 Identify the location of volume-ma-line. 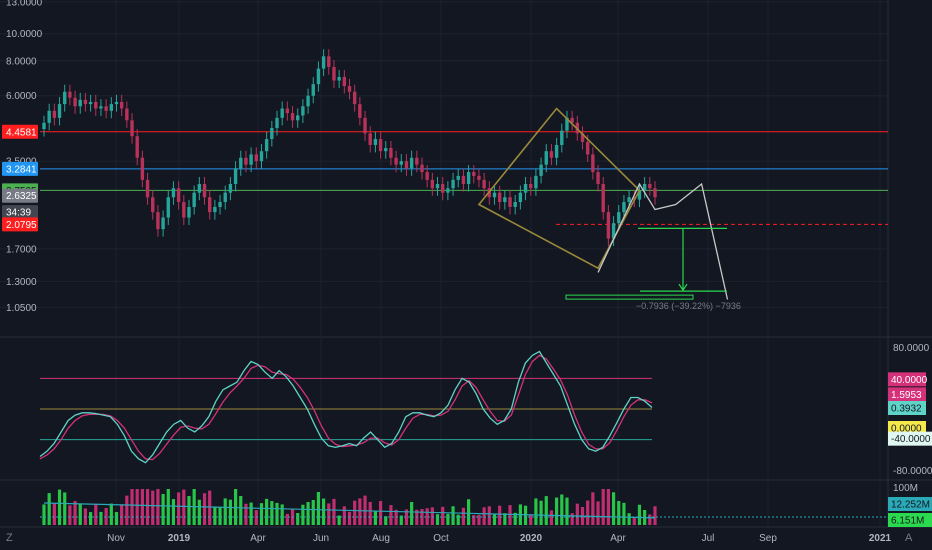
(349, 510).